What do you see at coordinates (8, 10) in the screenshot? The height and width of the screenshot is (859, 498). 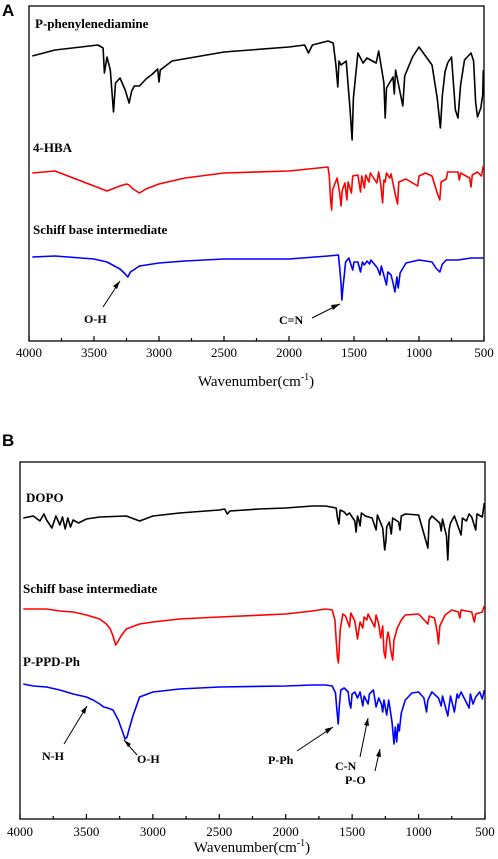 I see `panel-a-letter: A` at bounding box center [8, 10].